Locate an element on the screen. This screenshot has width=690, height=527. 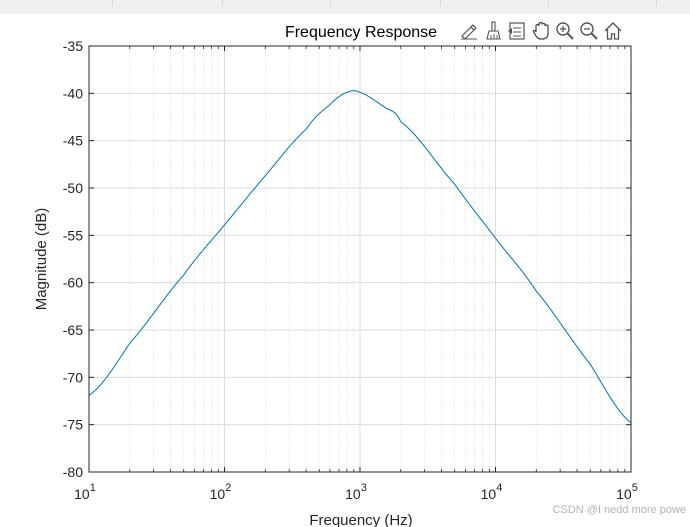
x-tick-exponent: 1 is located at coordinates (93, 488).